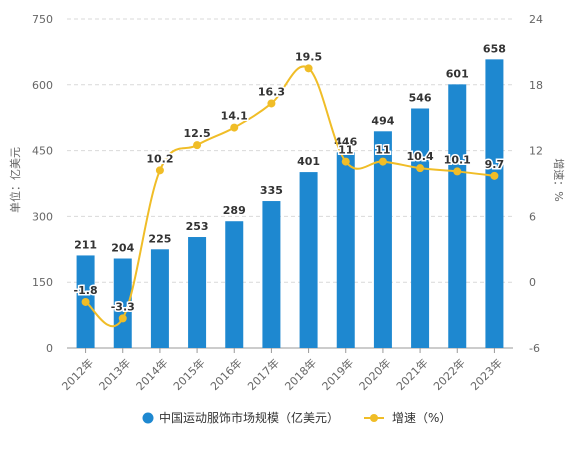  What do you see at coordinates (85, 244) in the screenshot?
I see `bar-value-label: 211` at bounding box center [85, 244].